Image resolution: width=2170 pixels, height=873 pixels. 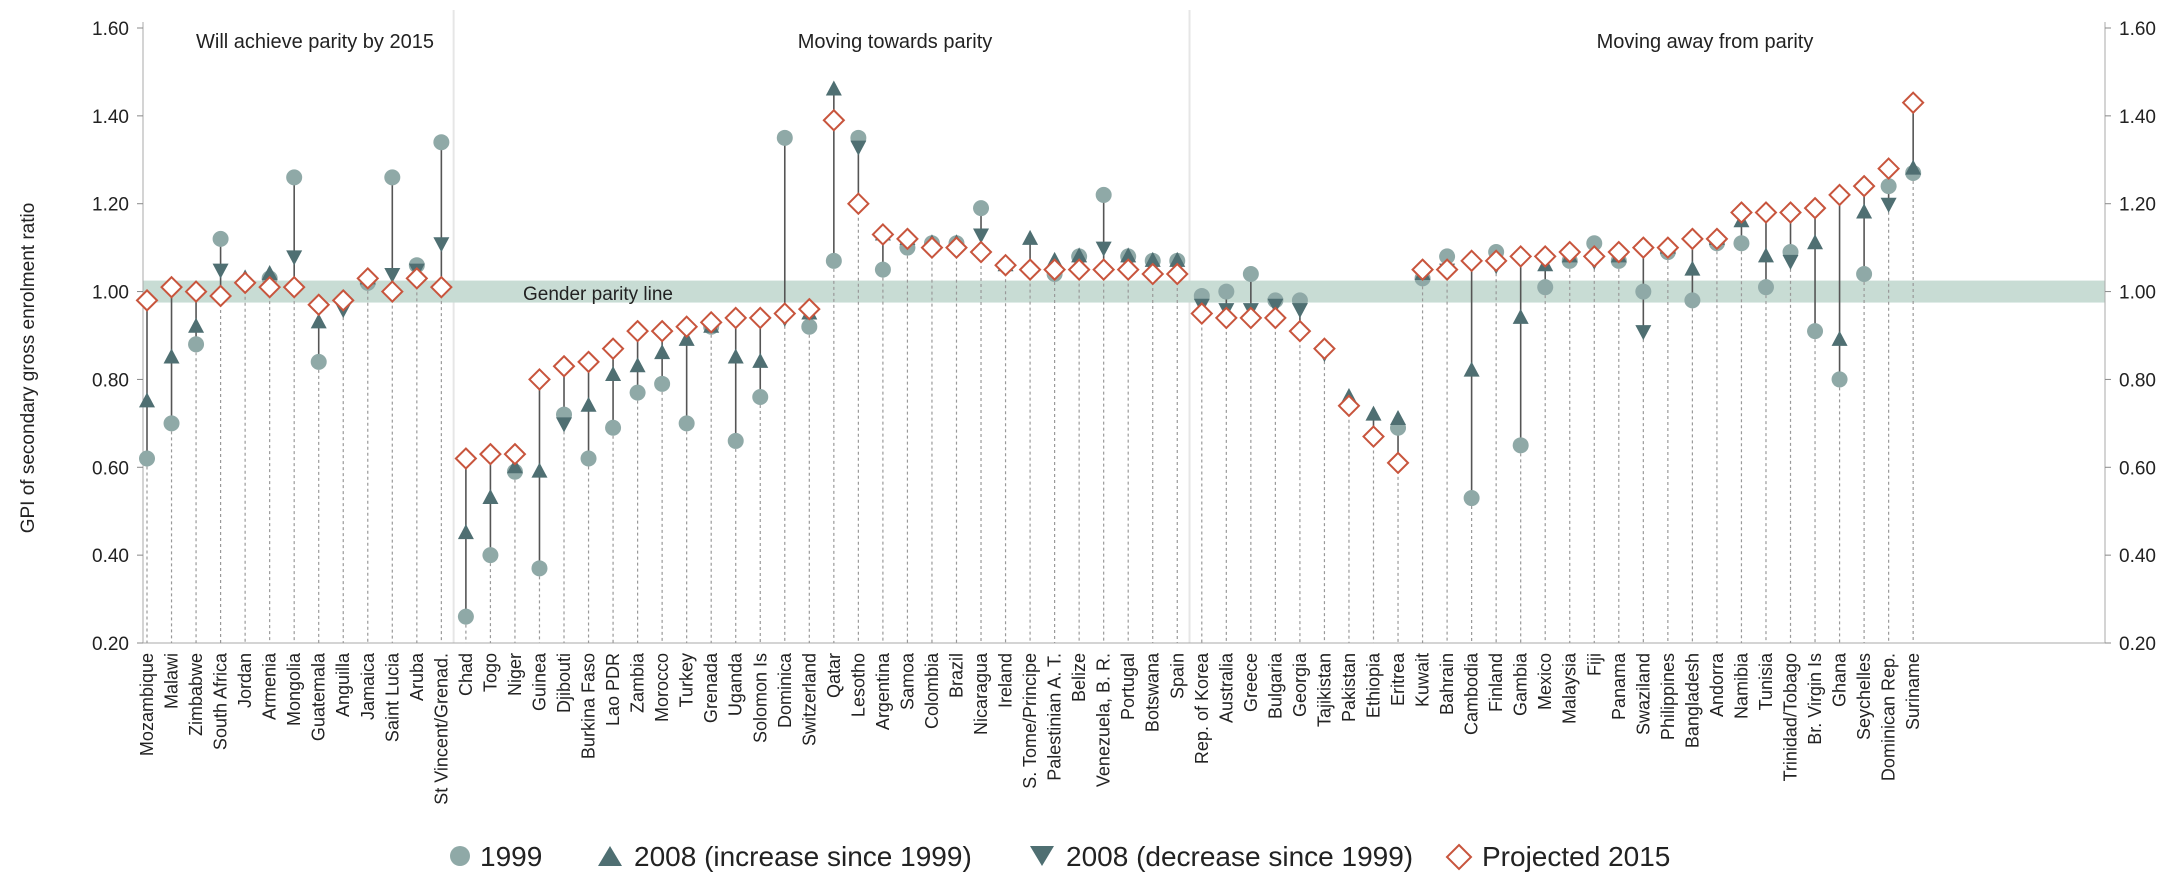 What do you see at coordinates (1741, 212) in the screenshot?
I see `point-2015-namibia` at bounding box center [1741, 212].